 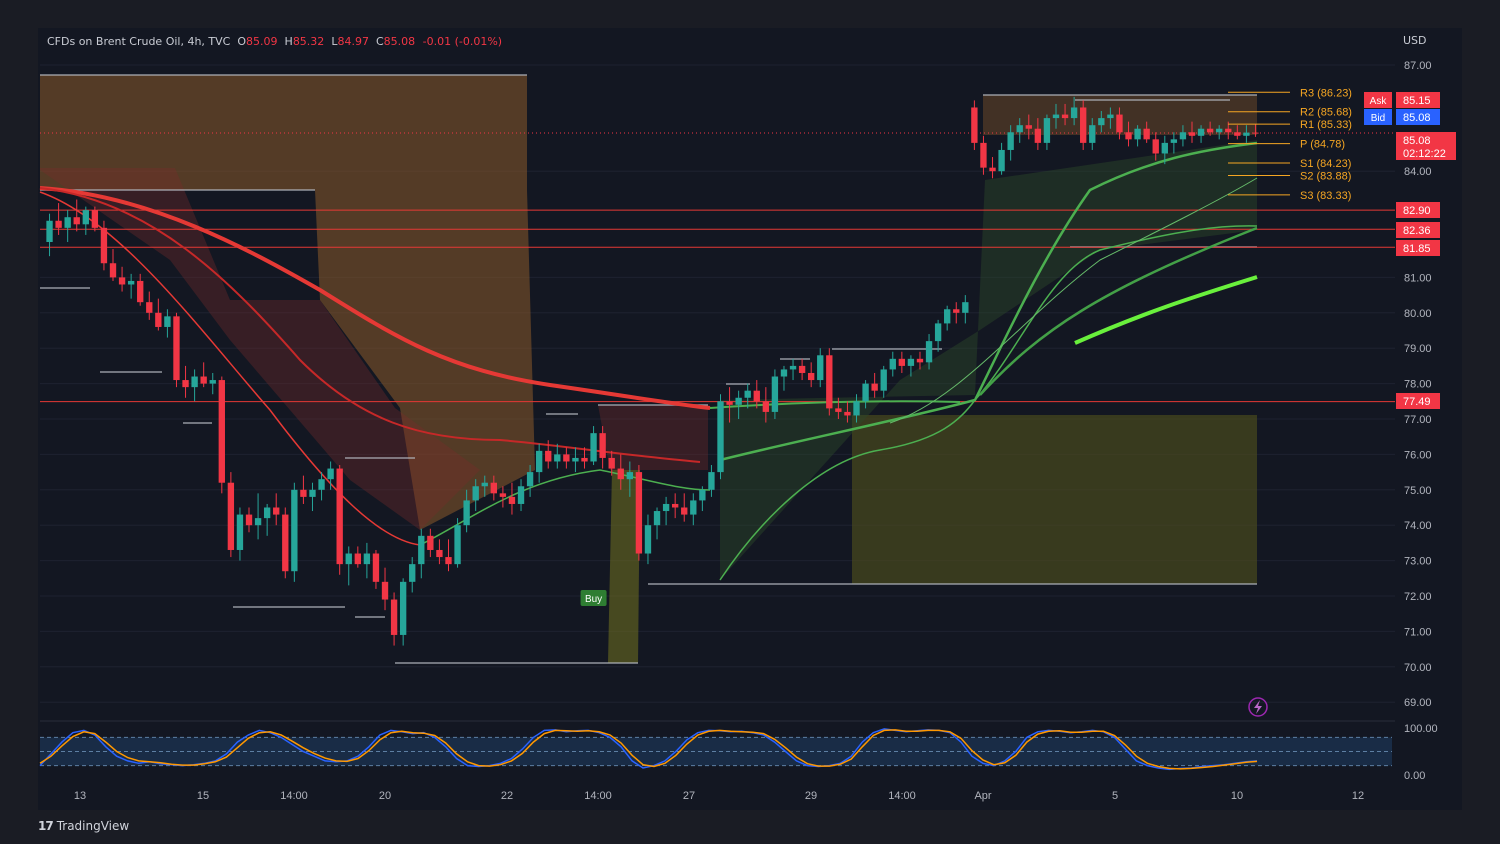 I want to click on tradingview-brand: 17 TradingView, so click(x=83, y=826).